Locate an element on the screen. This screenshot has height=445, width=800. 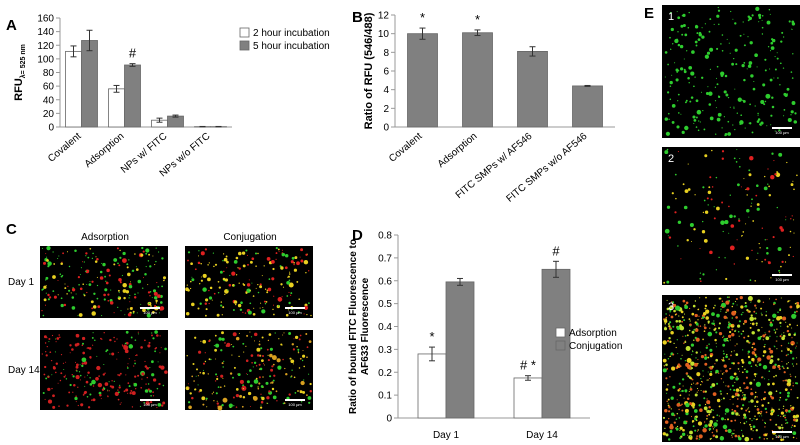
annotation: * is located at coordinates (477, 19).